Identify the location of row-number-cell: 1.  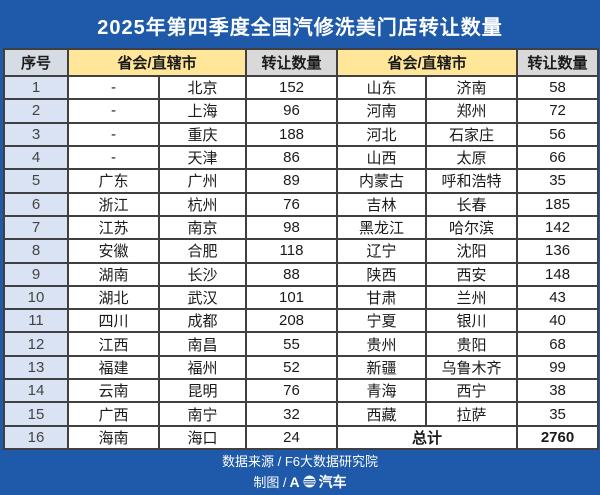
(36, 87).